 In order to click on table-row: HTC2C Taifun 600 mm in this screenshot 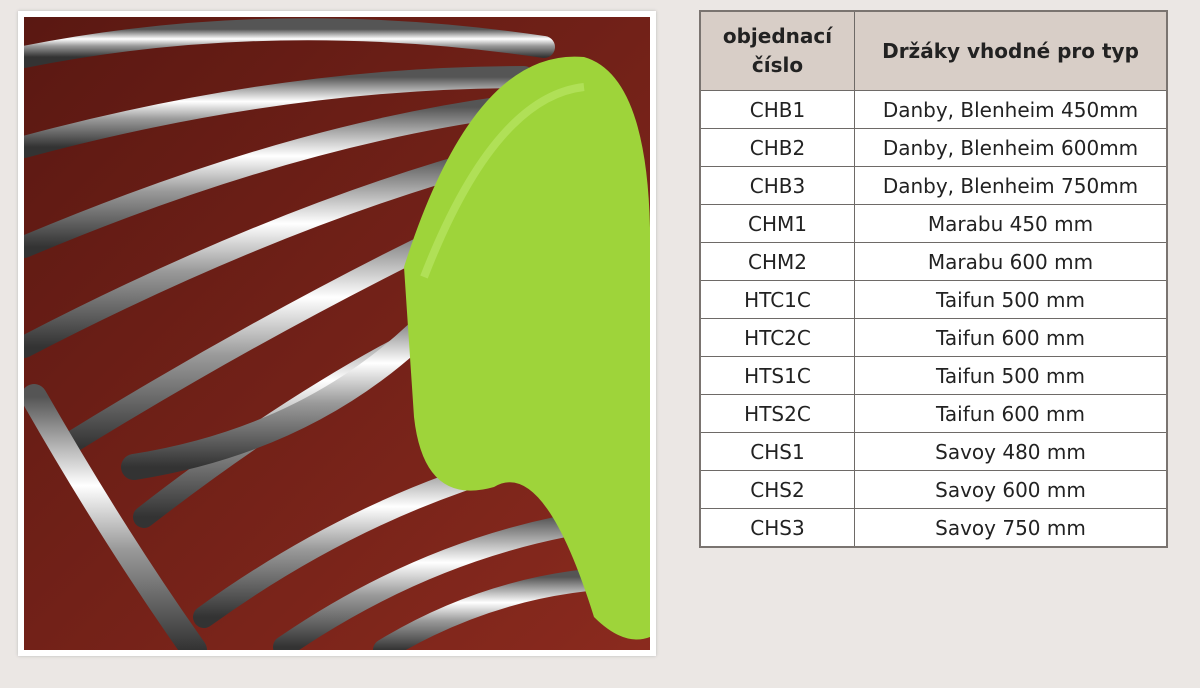, I will do `click(933, 337)`.